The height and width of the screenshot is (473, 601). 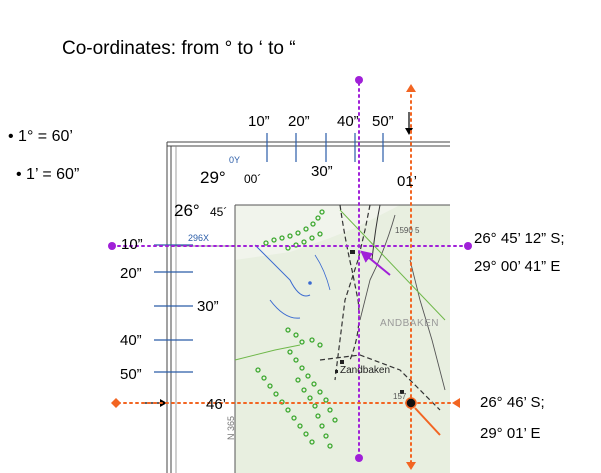 I want to click on left-scale-label-20: 20”, so click(x=131, y=273).